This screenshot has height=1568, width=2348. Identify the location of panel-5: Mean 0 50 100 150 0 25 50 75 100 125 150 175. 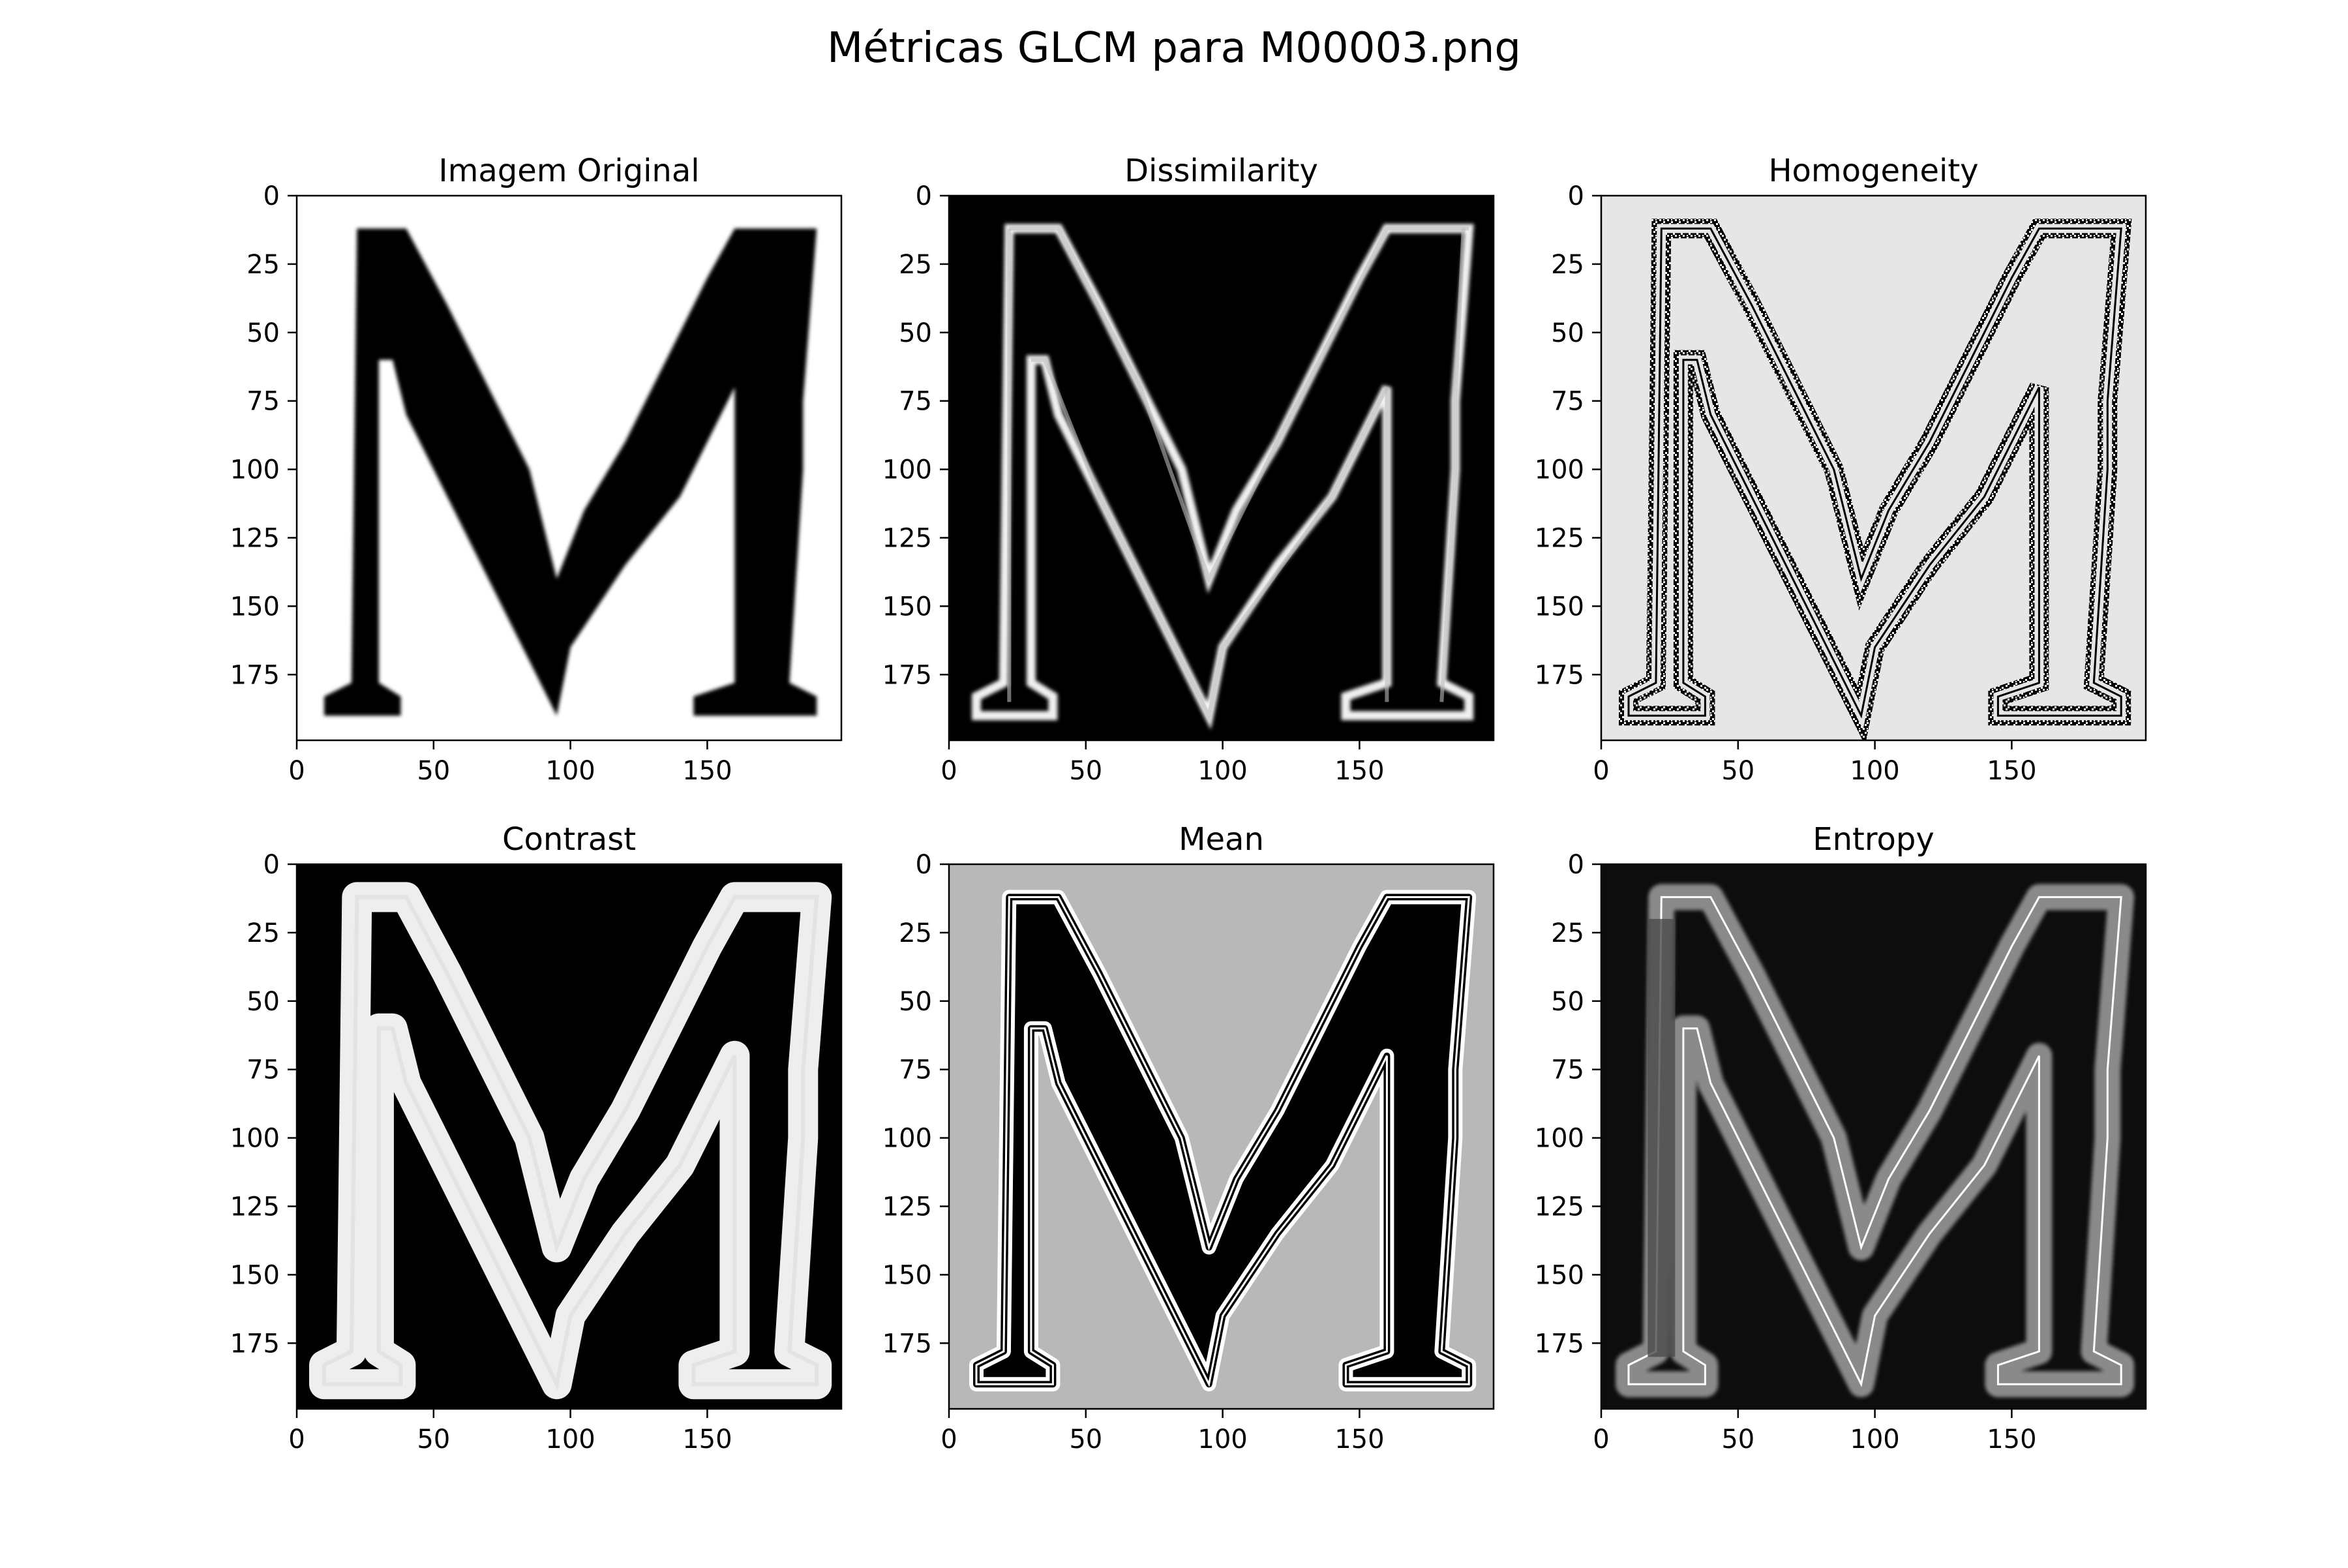
(1188, 1138).